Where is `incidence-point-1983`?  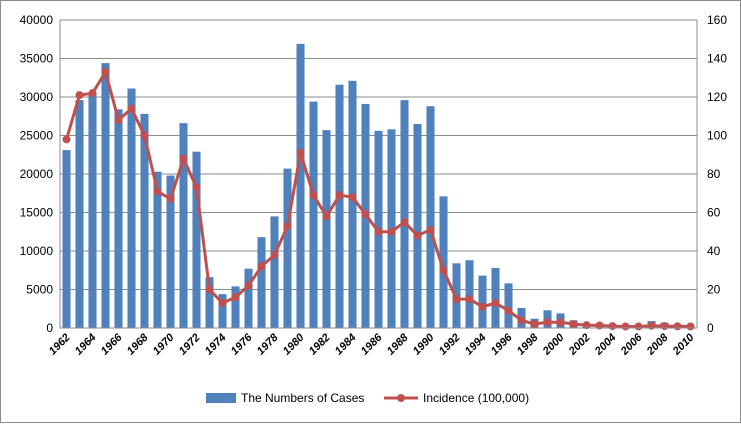 incidence-point-1983 is located at coordinates (339, 195).